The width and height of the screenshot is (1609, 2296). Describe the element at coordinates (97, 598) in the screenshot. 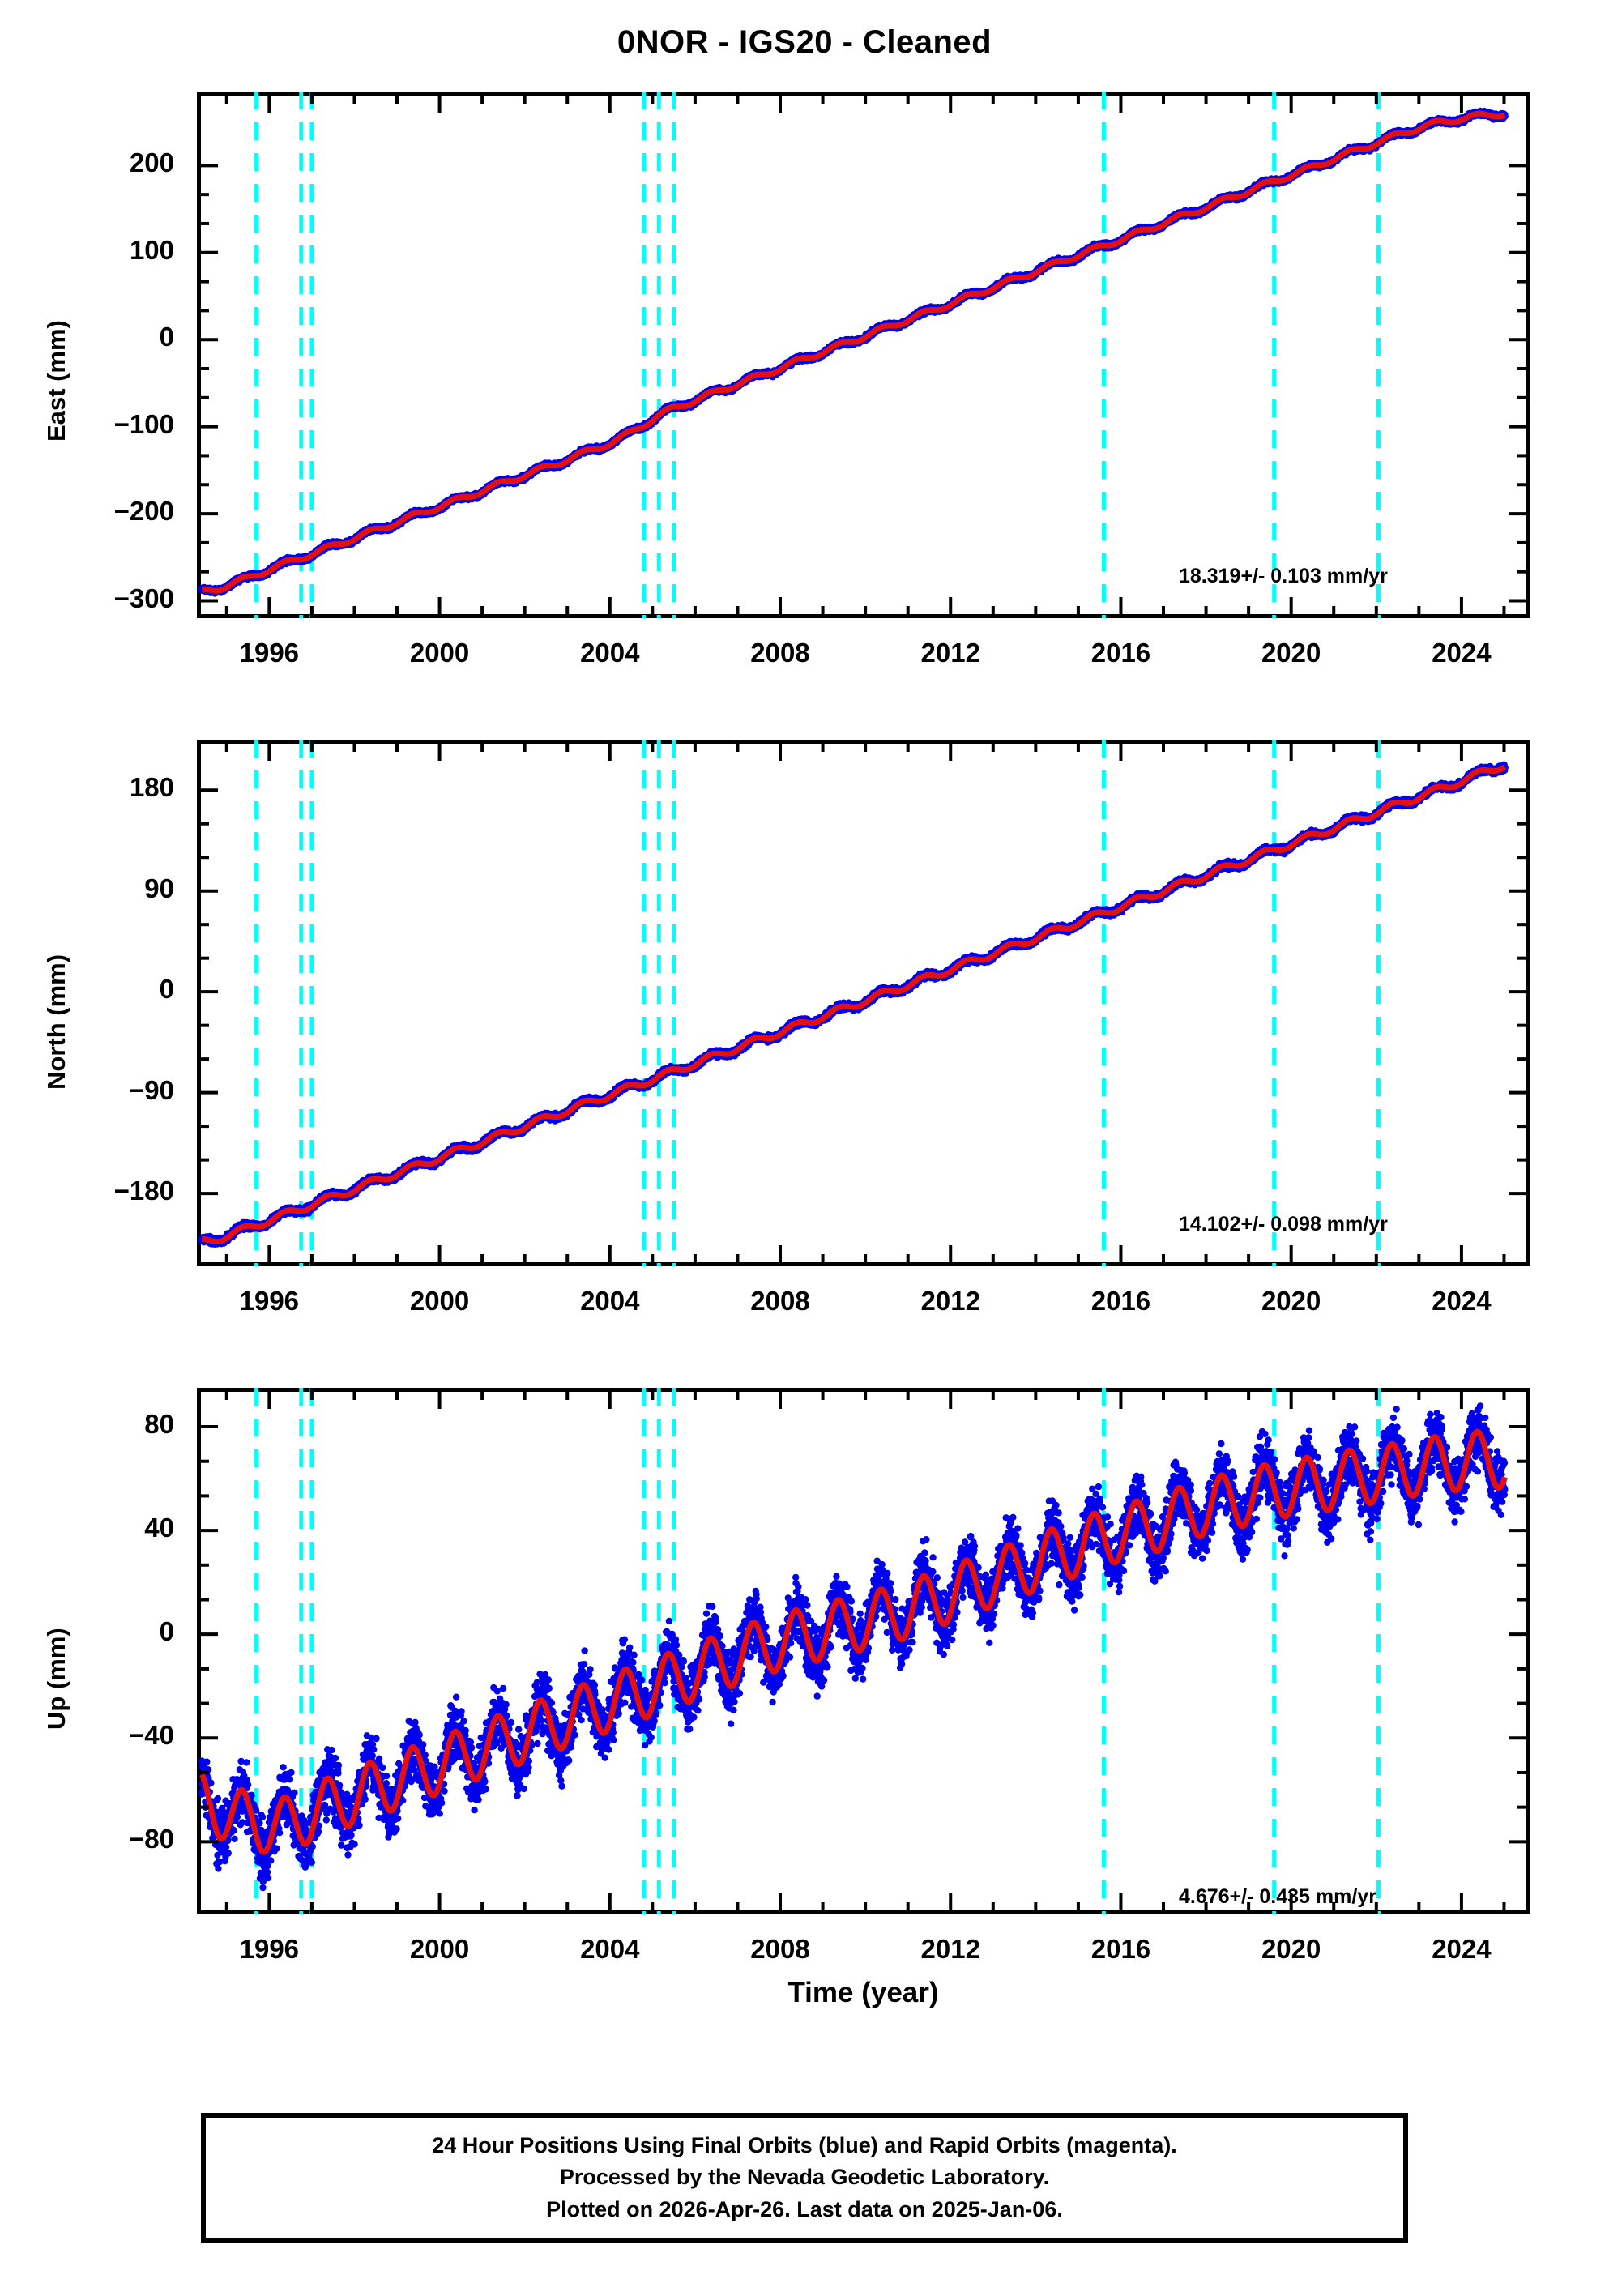

I see `y-tick-label: −300` at that location.